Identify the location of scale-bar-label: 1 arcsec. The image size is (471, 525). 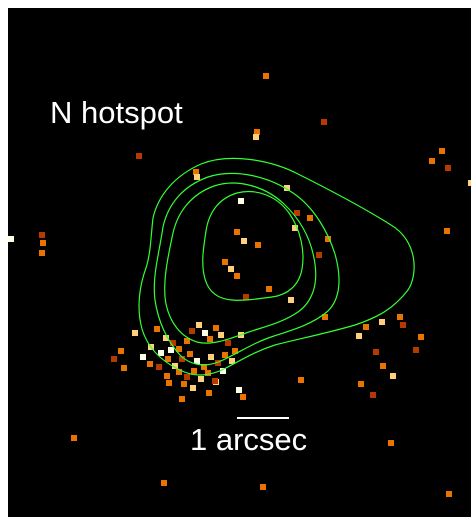
(249, 439).